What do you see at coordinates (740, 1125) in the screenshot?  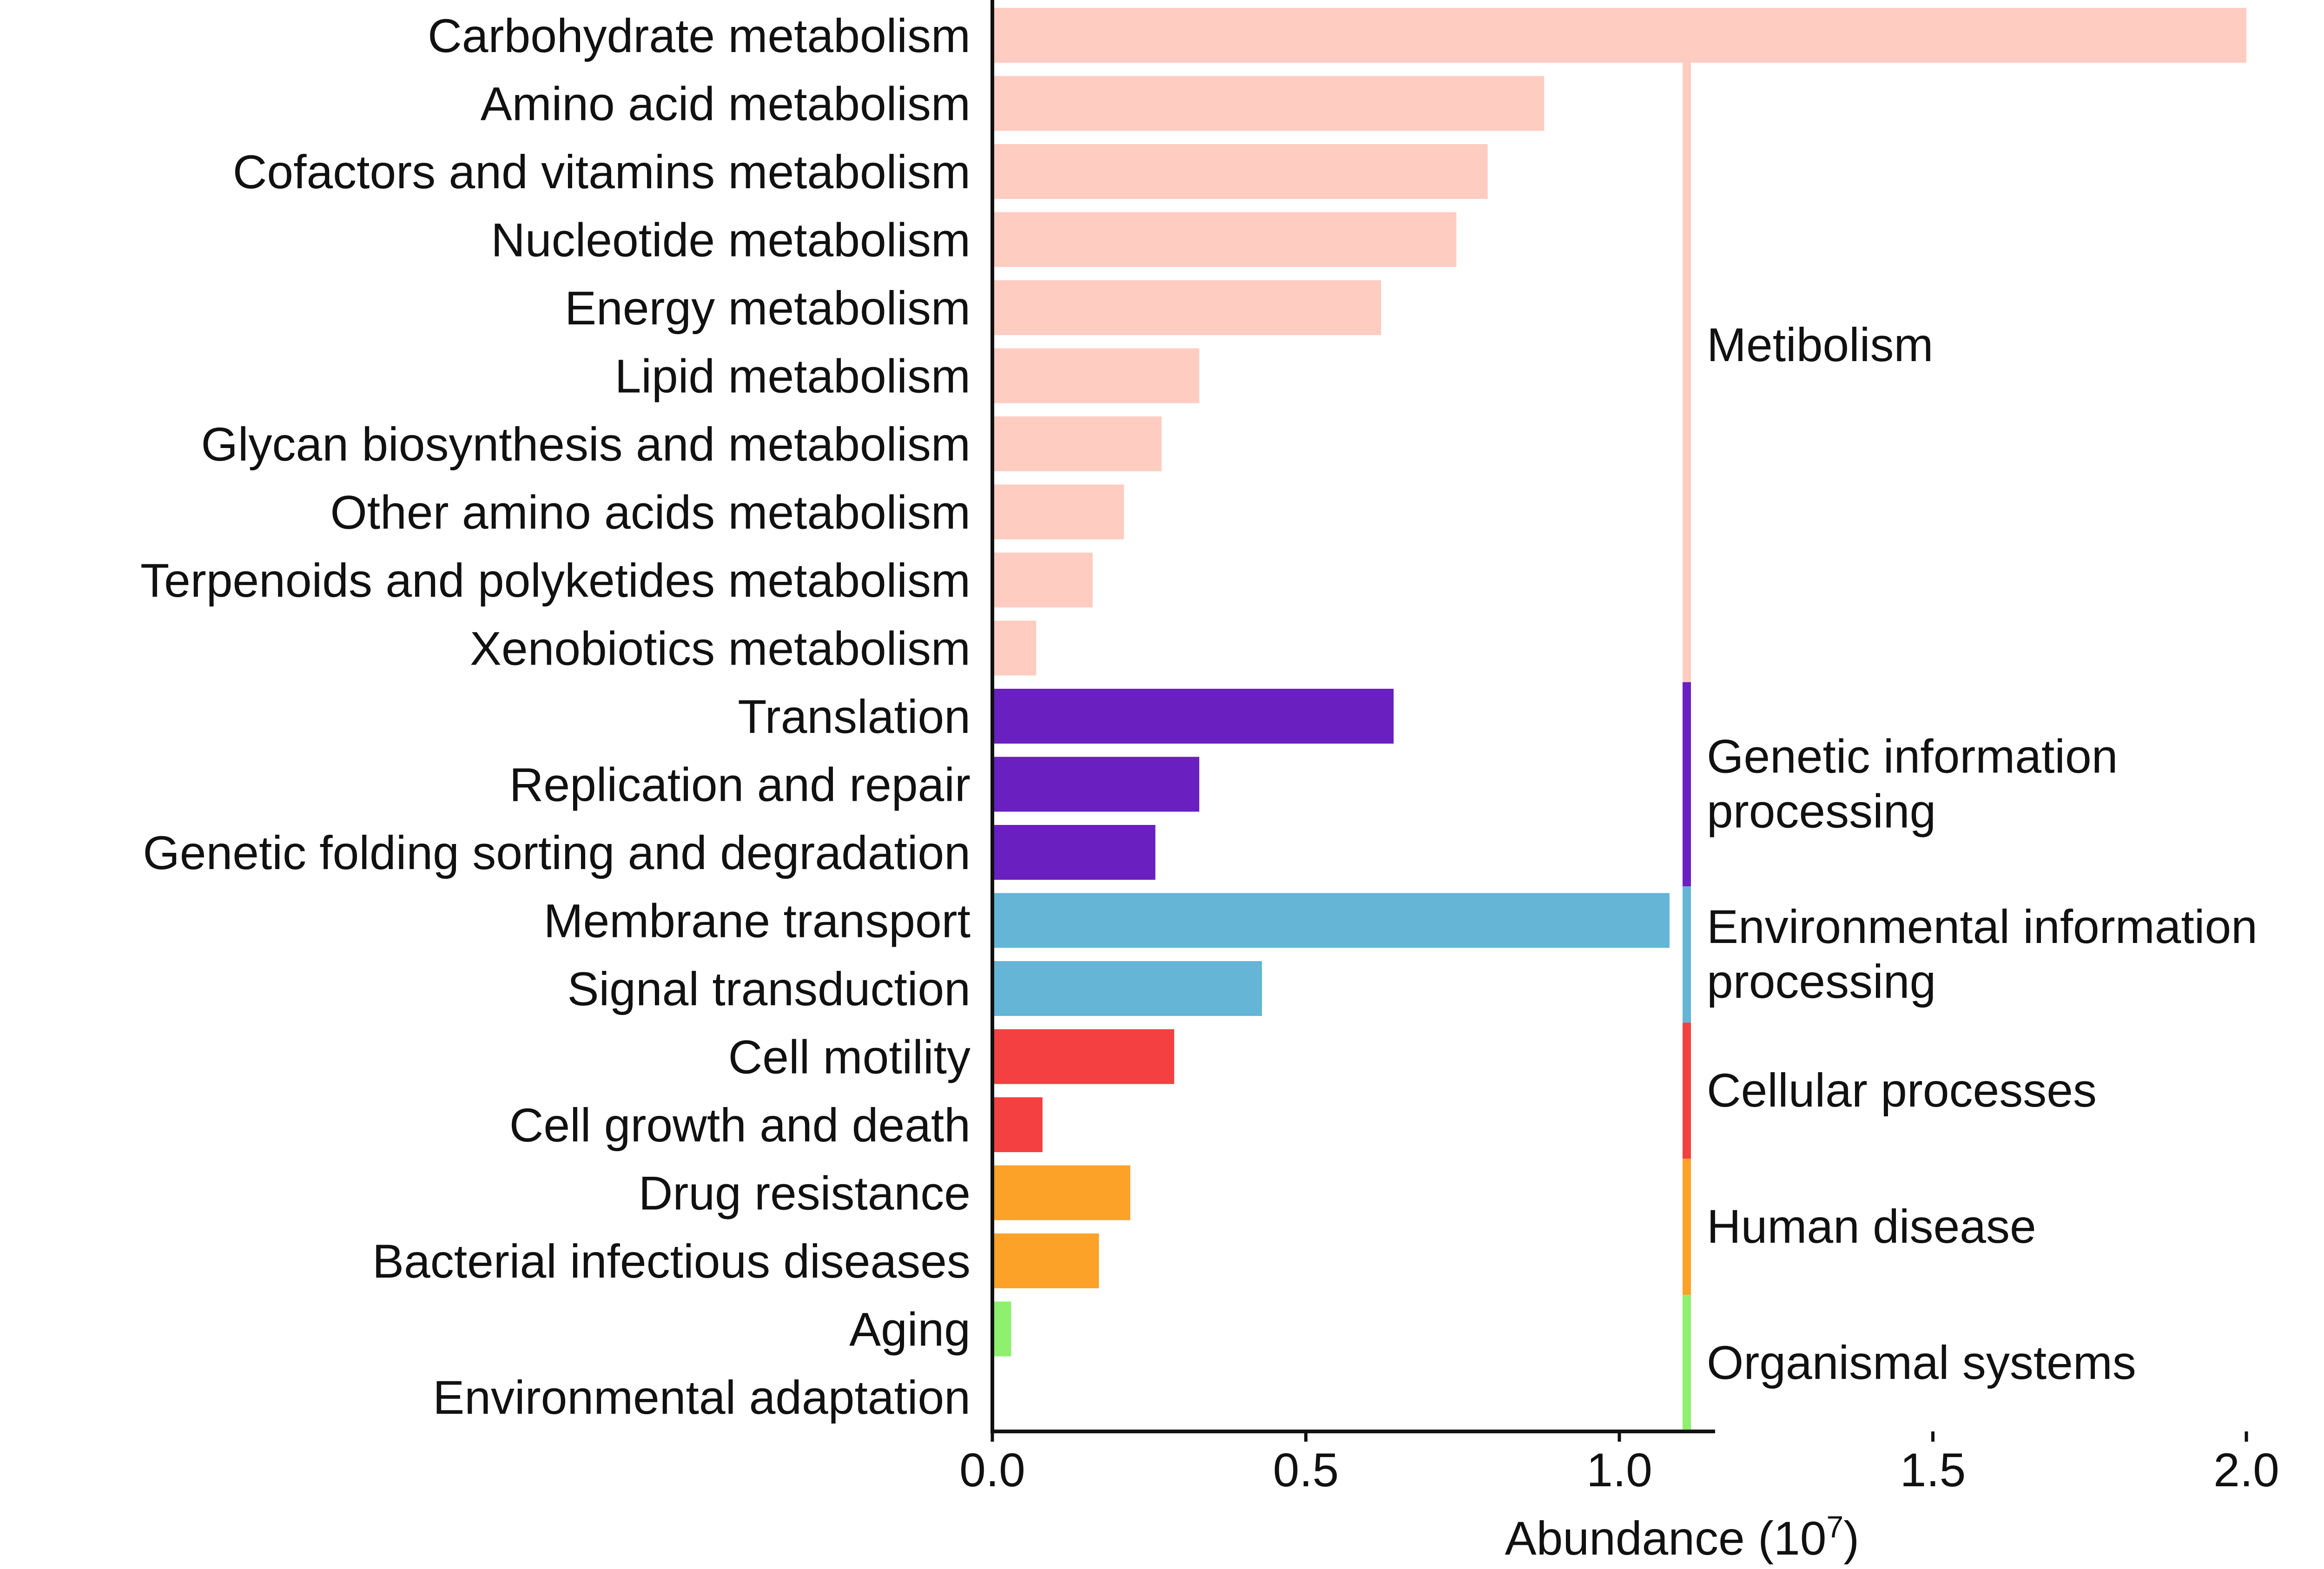 I see `category-label-cell-growth-and-death: Cell growth and death` at bounding box center [740, 1125].